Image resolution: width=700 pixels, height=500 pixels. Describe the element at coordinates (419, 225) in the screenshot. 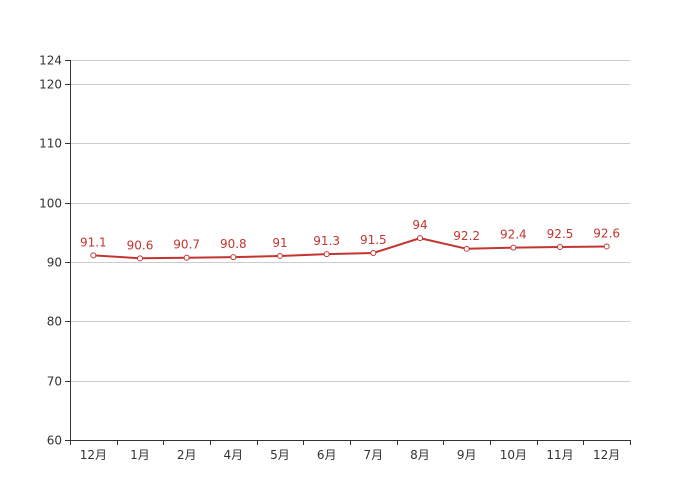

I see `data-label: 94` at that location.